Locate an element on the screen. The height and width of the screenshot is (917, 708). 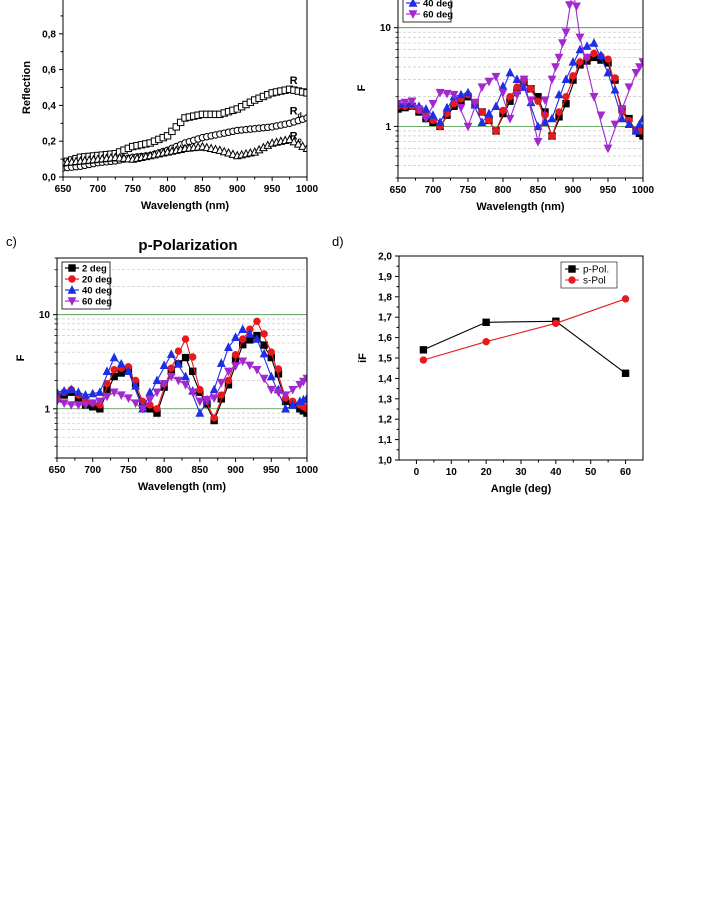
y-tick-label: 10 is located at coordinates (386, 28).